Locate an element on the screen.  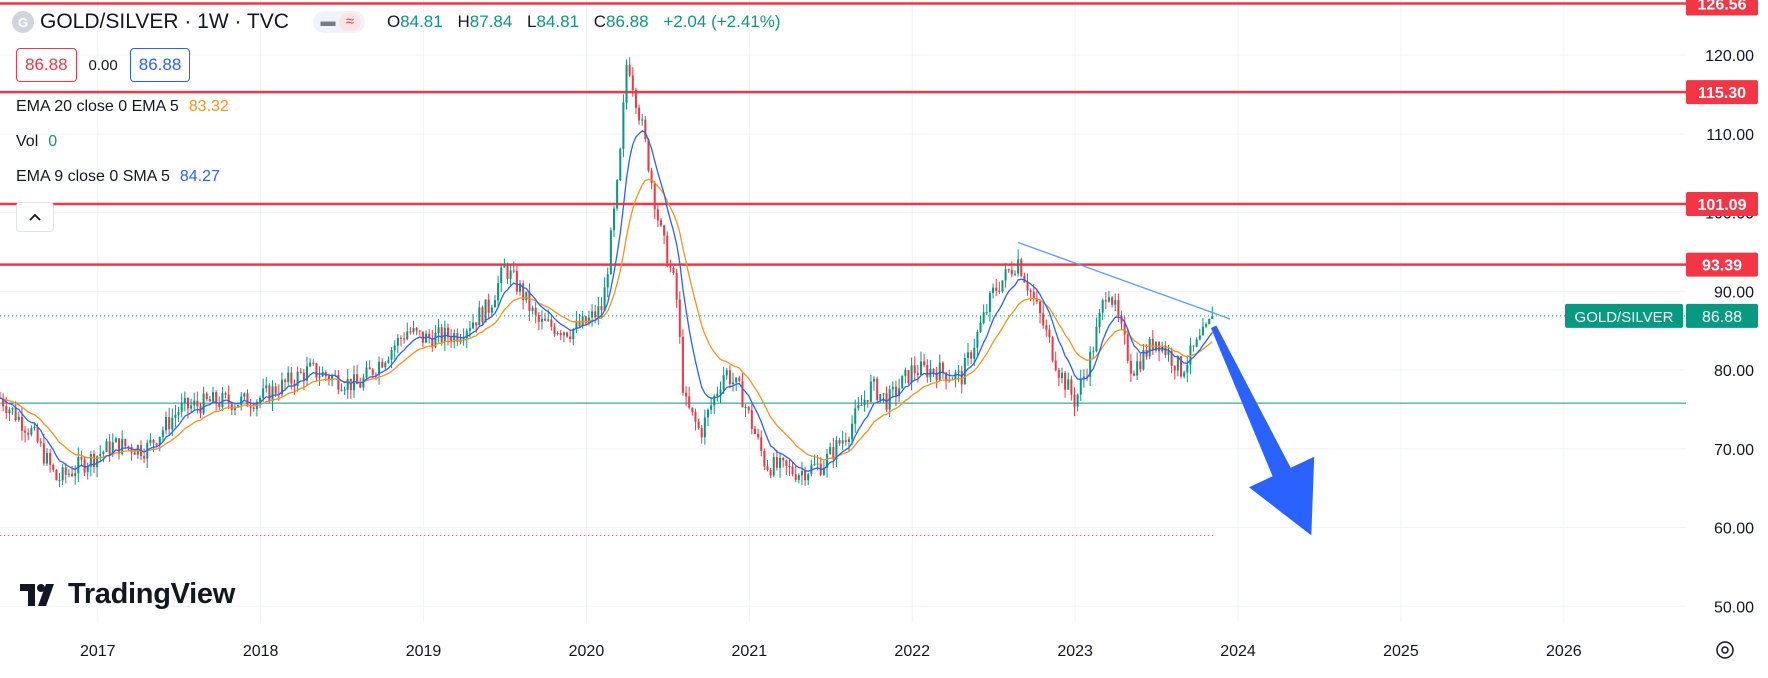
settings-gear-icon is located at coordinates (1725, 650).